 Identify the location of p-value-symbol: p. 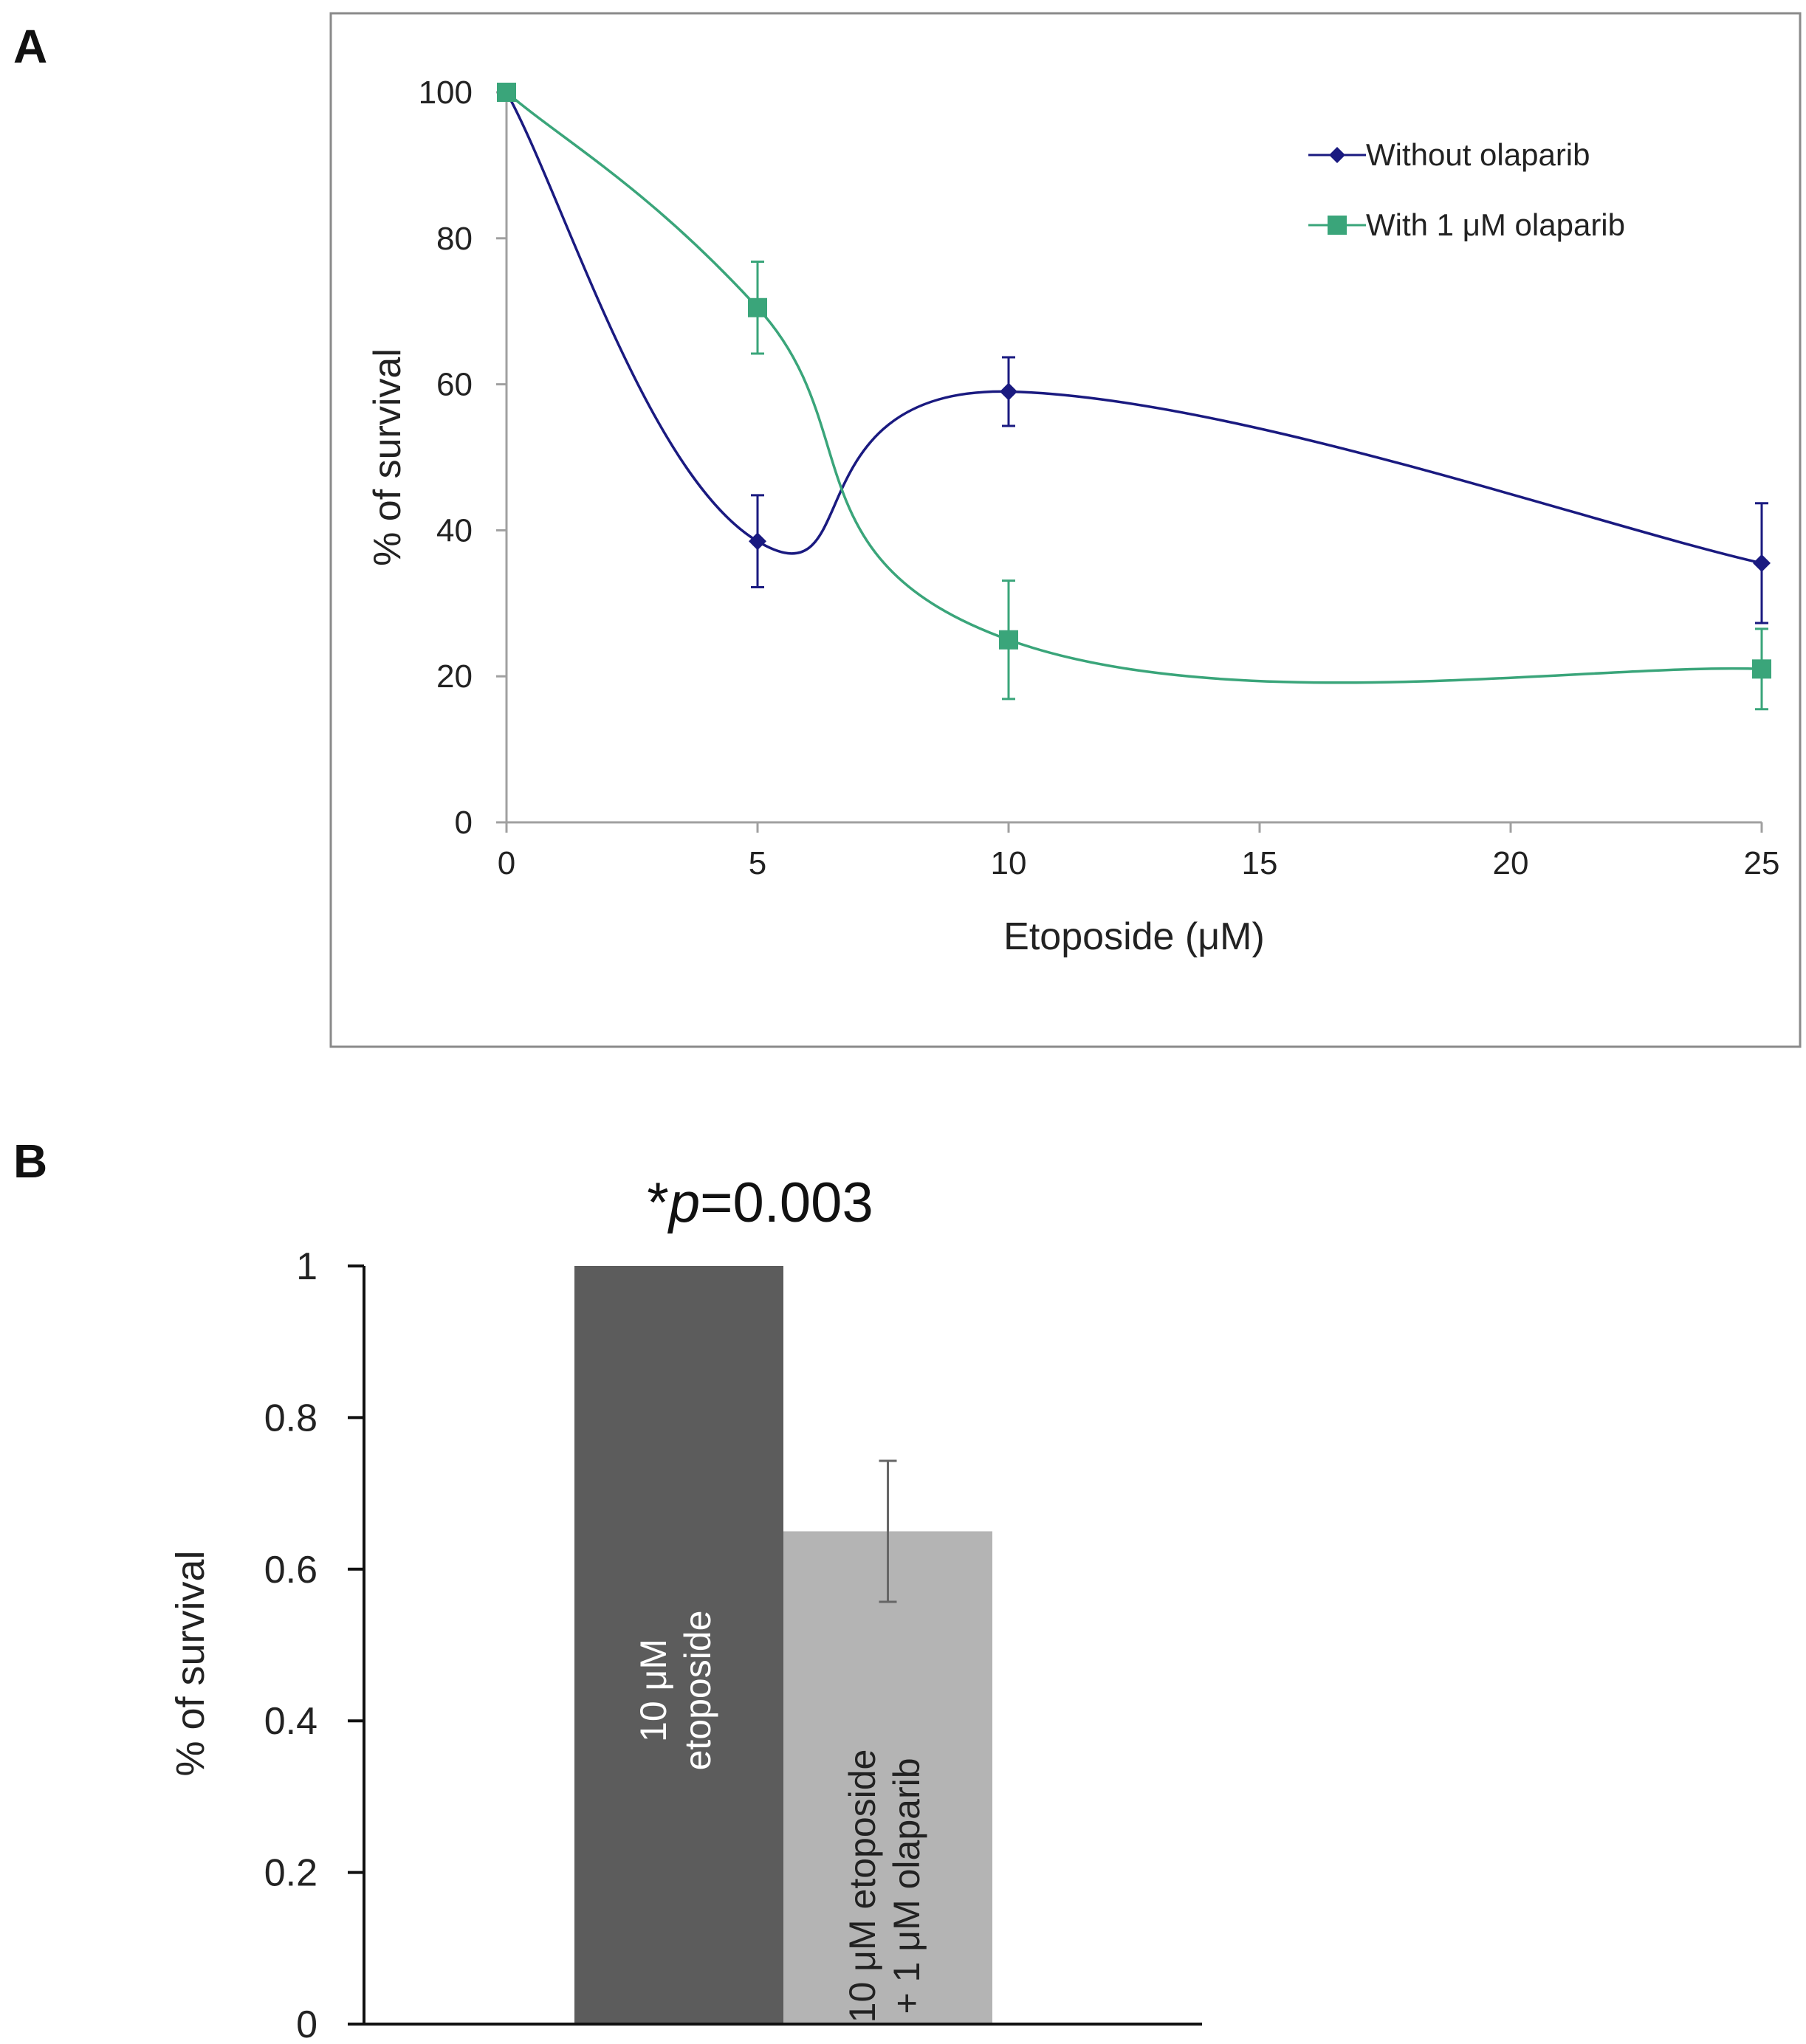
(684, 1202).